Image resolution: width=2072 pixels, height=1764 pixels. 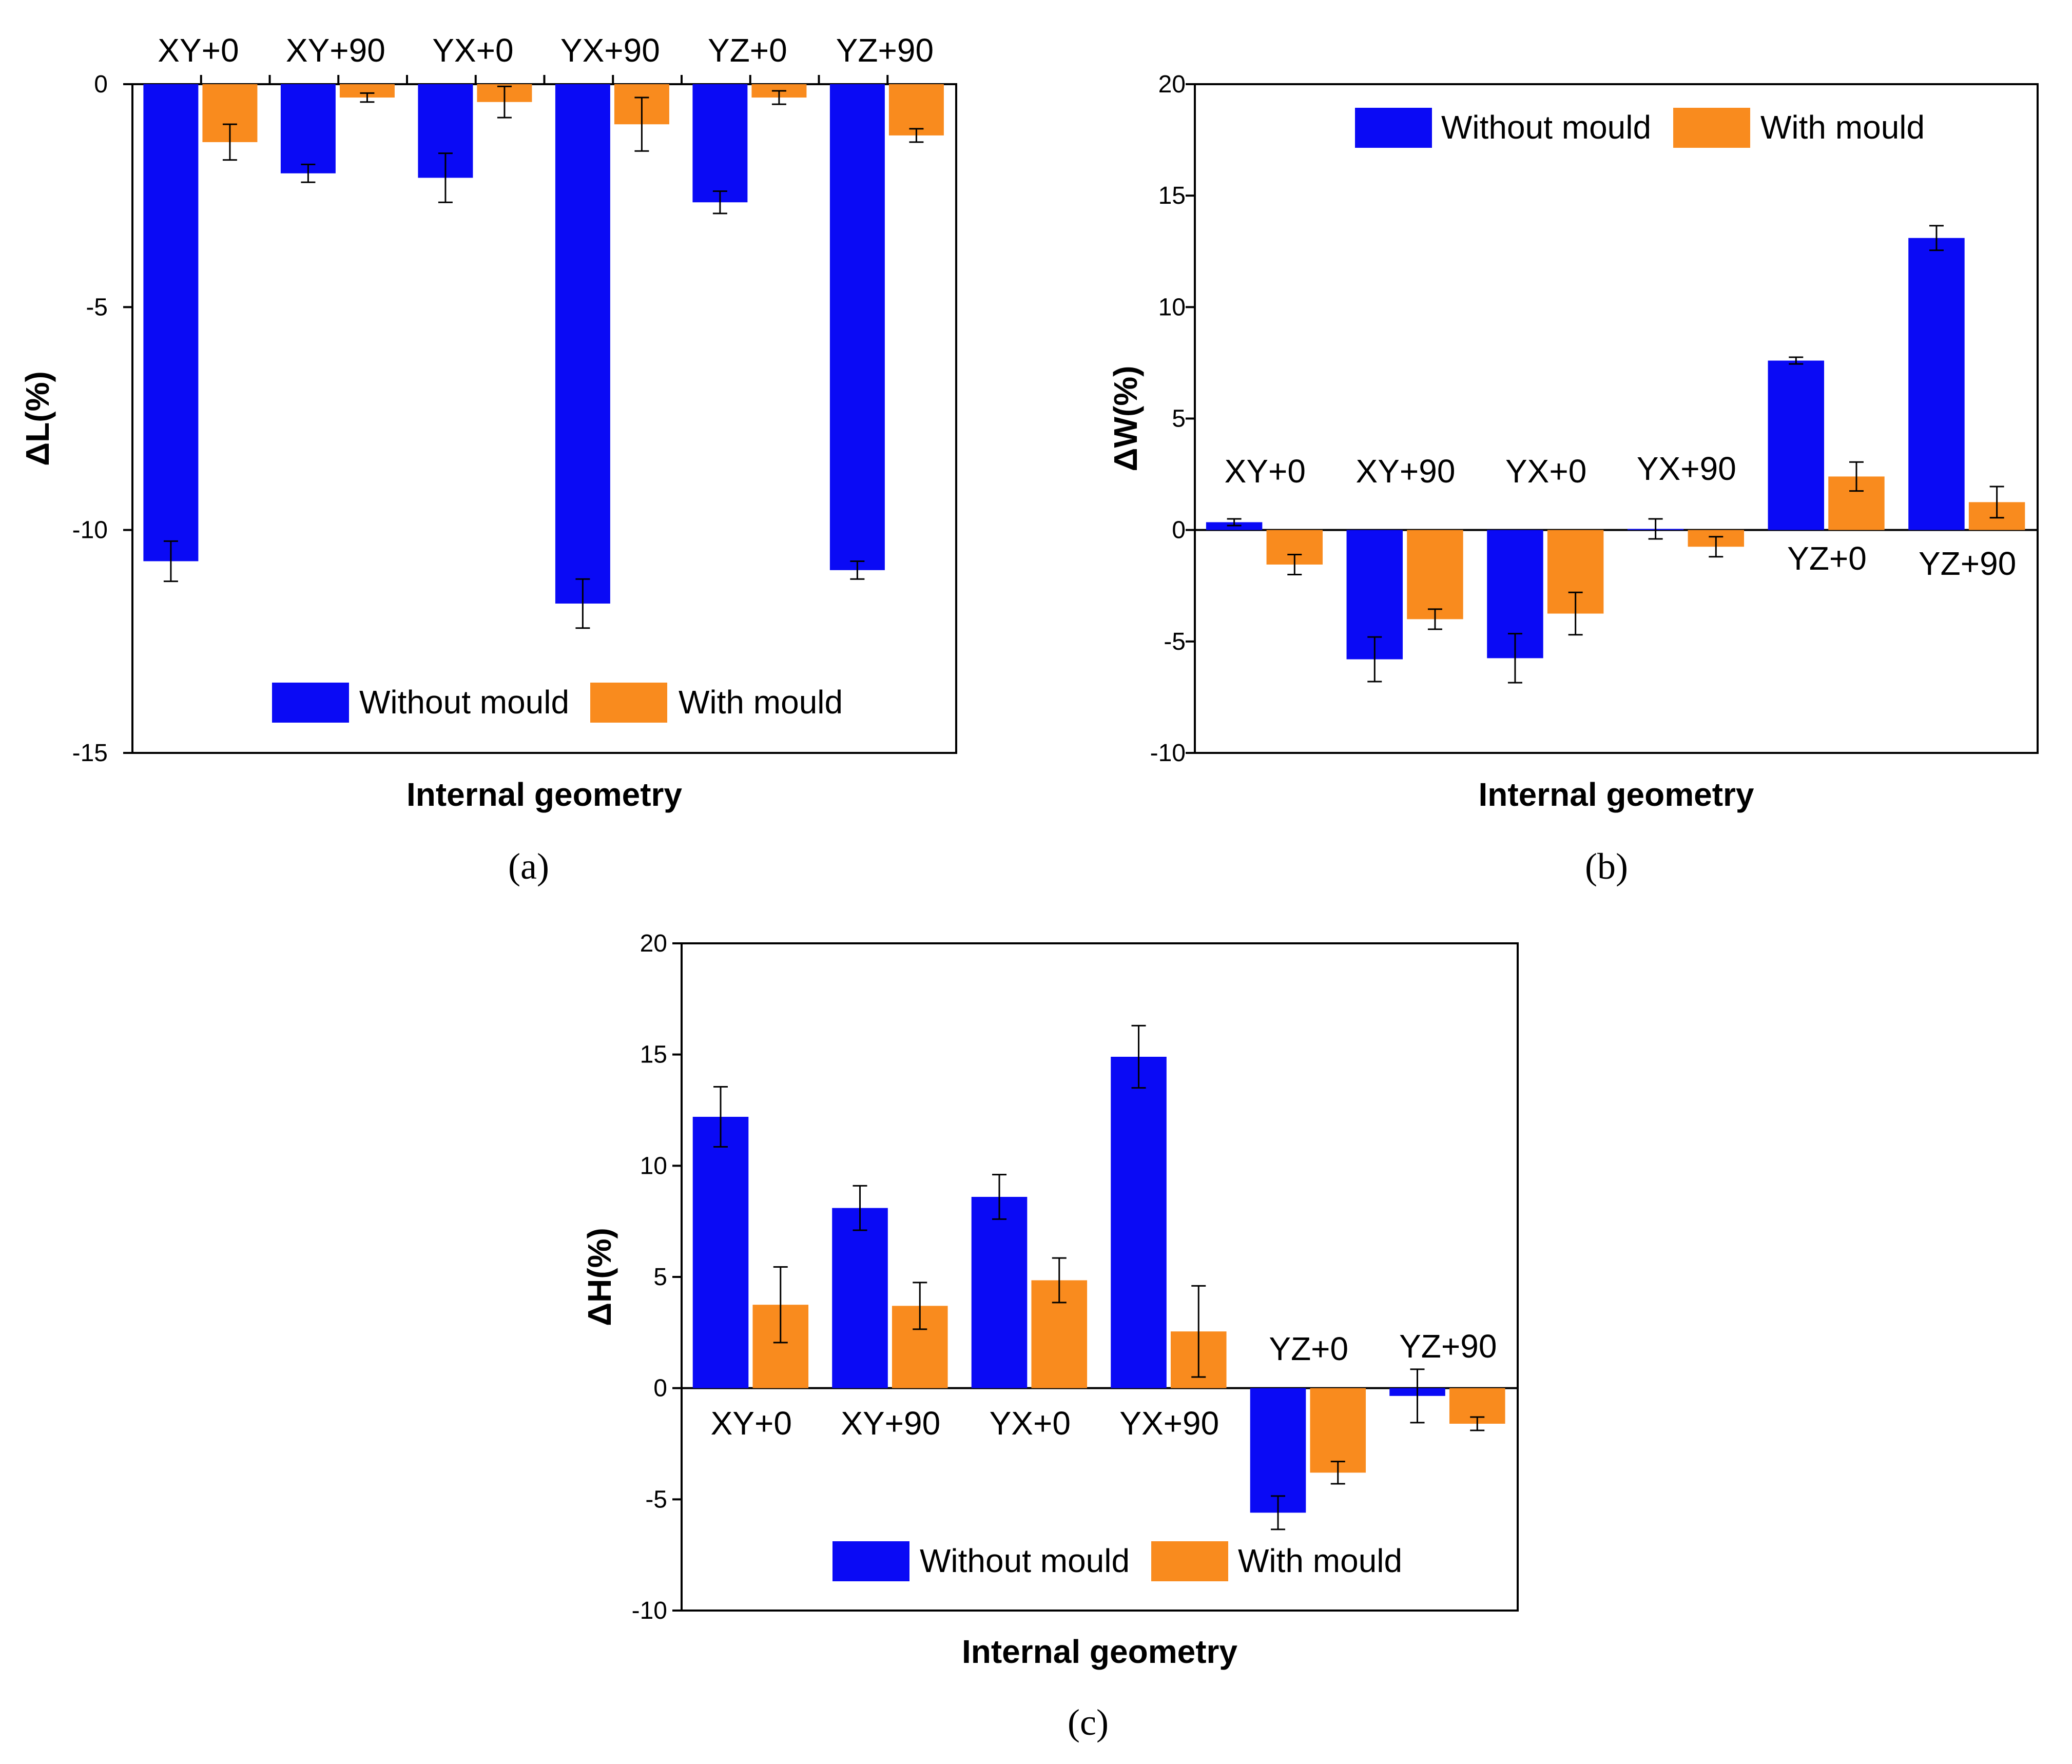 I want to click on y-axis-title: ΔL(%), so click(x=38, y=418).